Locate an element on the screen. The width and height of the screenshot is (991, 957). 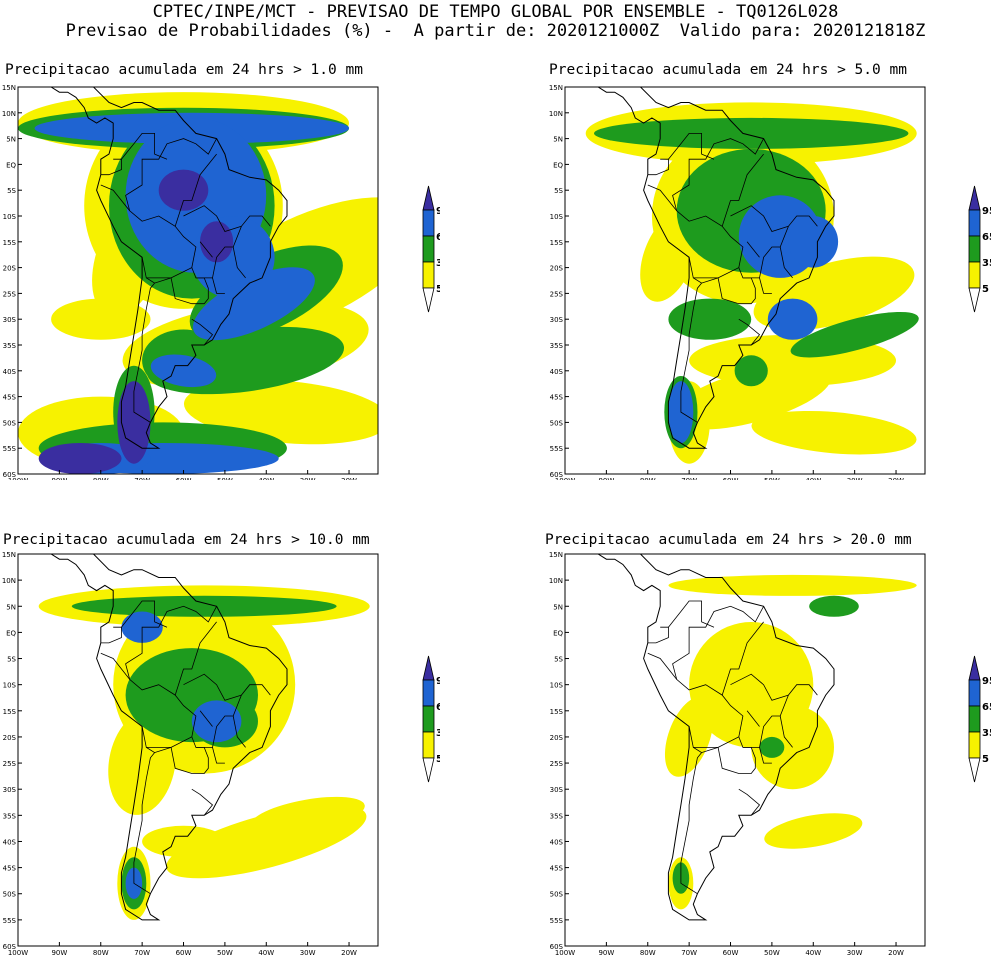
lat-tick-label: 35S is located at coordinates (557, 346).